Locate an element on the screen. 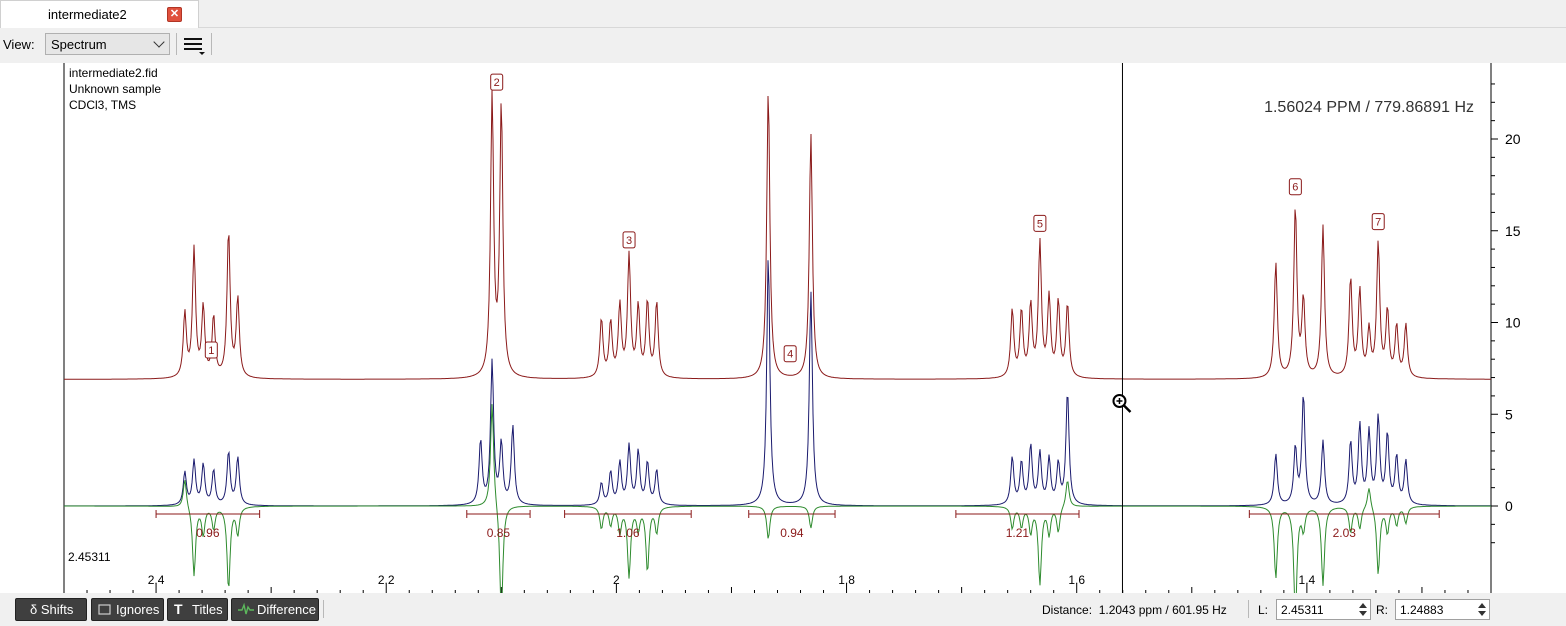 The image size is (1566, 626). x-tick-label: 2.4 is located at coordinates (156, 580).